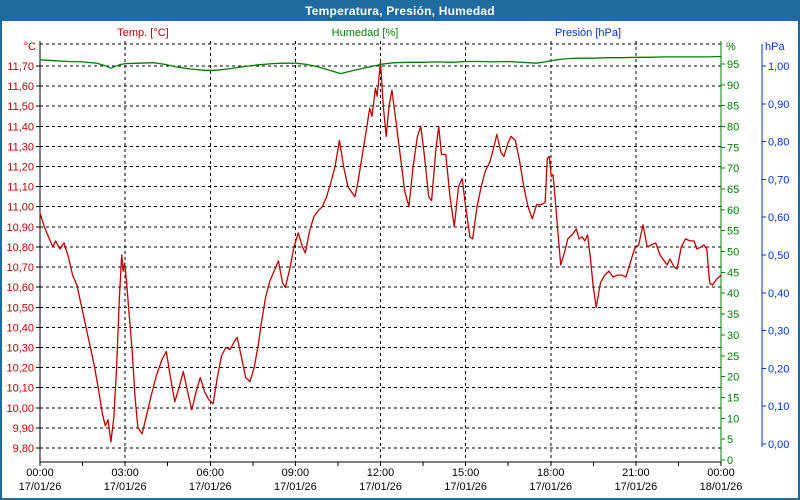 This screenshot has width=800, height=500. I want to click on temperature-tick-label: 11,60, so click(20, 87).